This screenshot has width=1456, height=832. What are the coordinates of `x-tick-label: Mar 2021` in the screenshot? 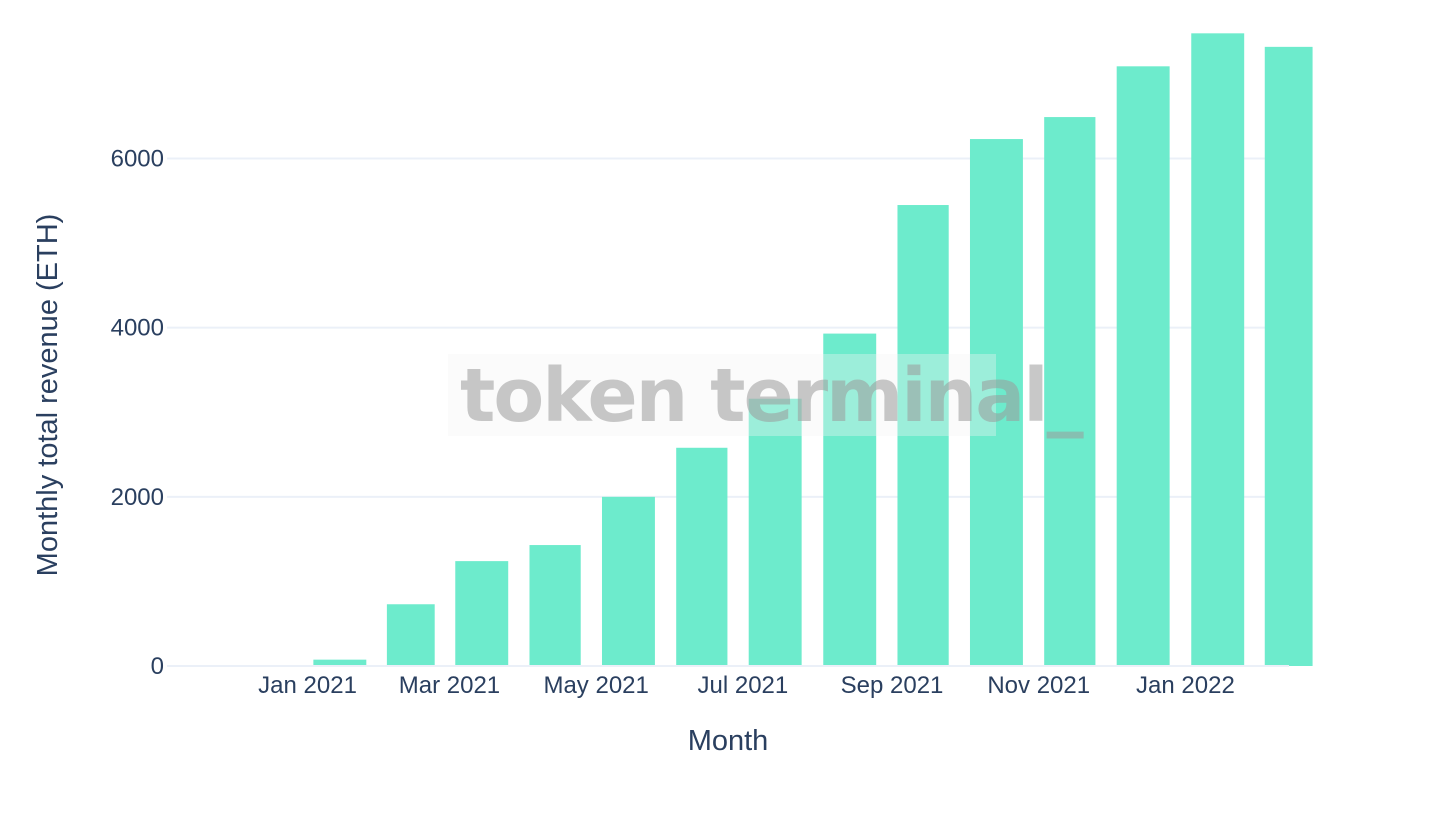 It's located at (449, 685).